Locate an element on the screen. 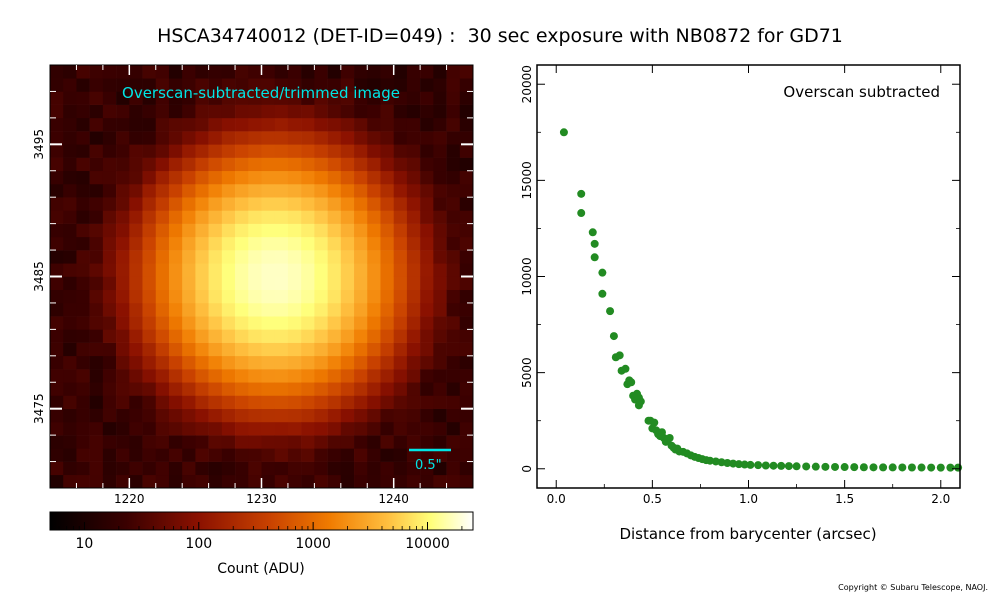 The width and height of the screenshot is (1000, 600). colorbar: 10 100 1000 10000 Count (ADU) is located at coordinates (261, 544).